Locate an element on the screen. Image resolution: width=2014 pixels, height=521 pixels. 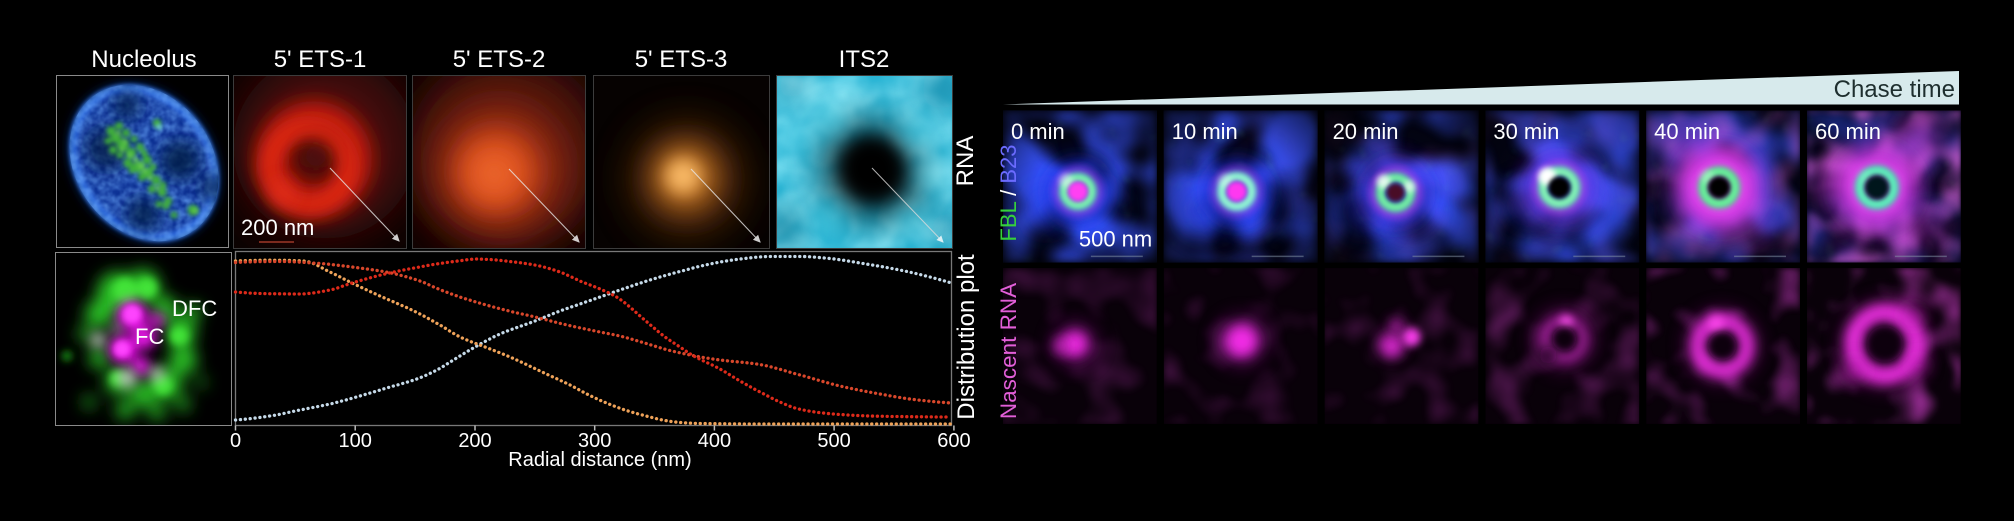
svg-text: RNA is located at coordinates (965, 161).